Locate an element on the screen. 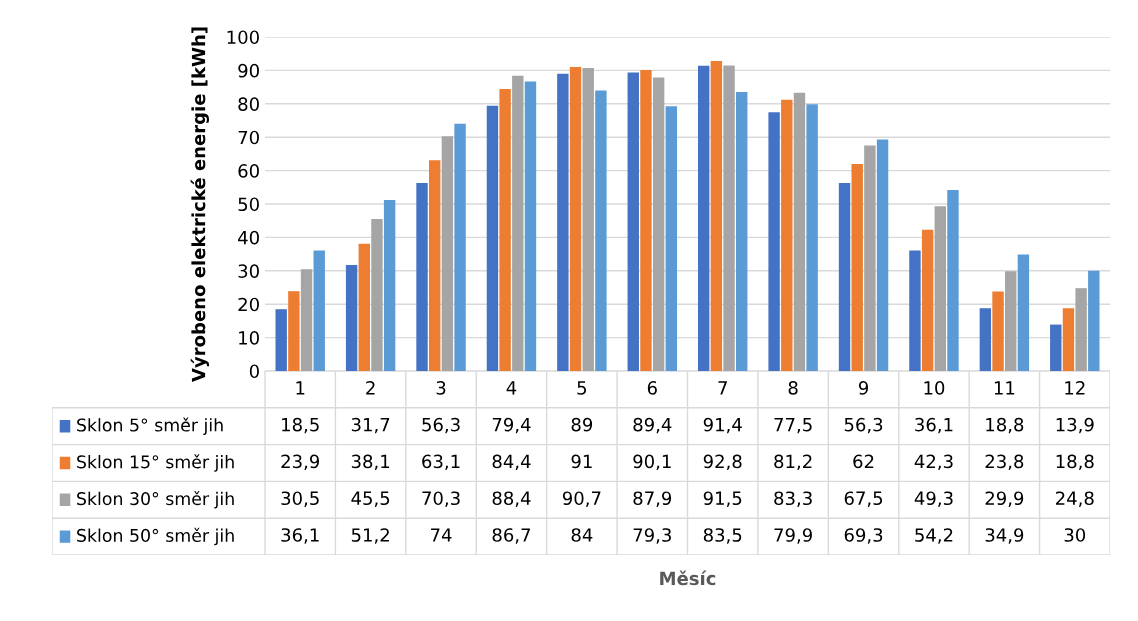 This screenshot has height=621, width=1138. data-label: 89 is located at coordinates (582, 424).